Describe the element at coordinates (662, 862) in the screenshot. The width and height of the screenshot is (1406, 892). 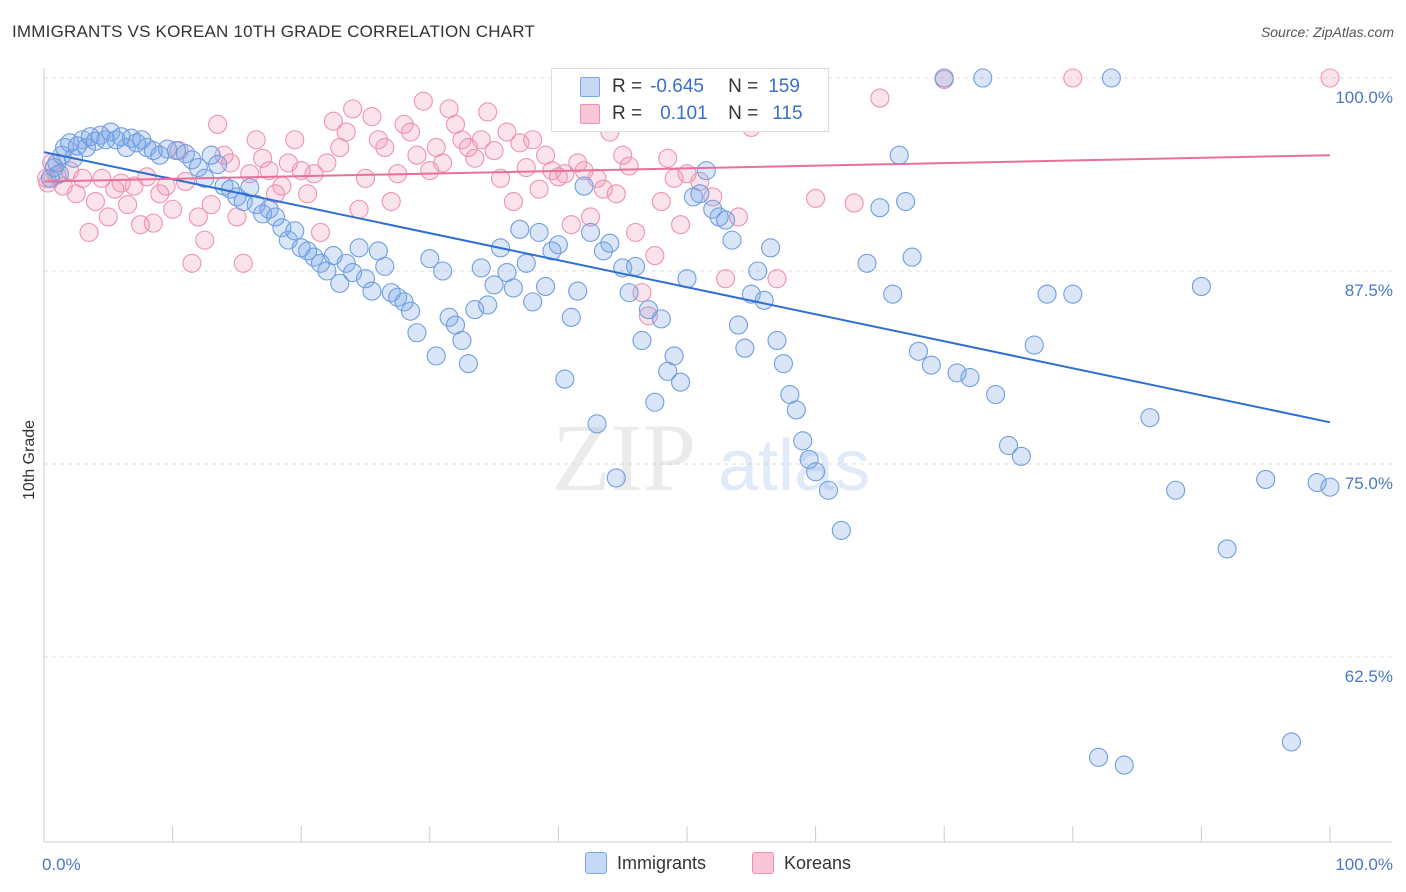
I see `bottom-legend-label: Immigrants` at that location.